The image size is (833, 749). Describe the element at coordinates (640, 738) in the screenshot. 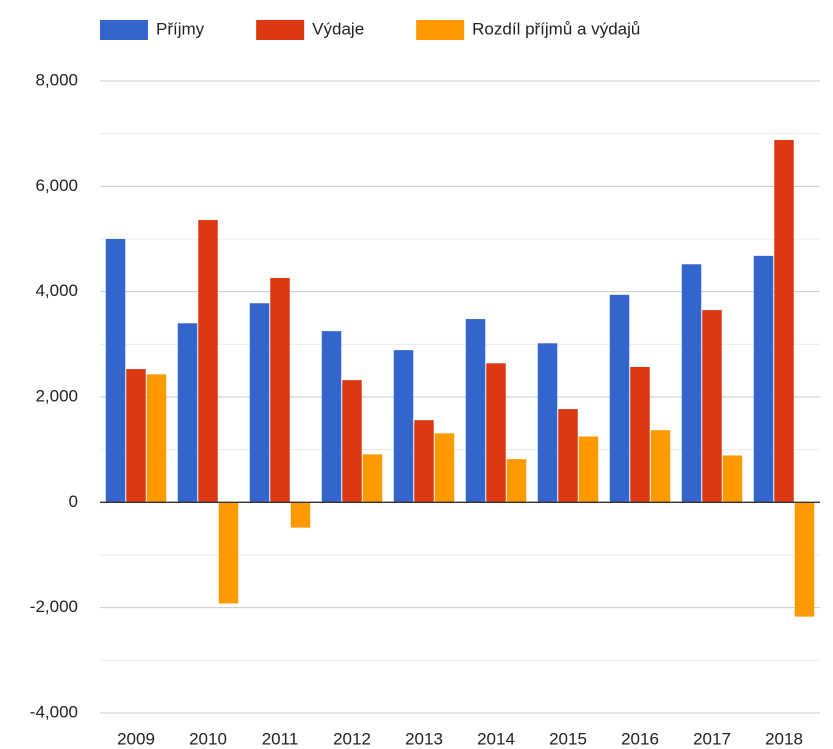

I see `x-tick-label: 2016` at that location.